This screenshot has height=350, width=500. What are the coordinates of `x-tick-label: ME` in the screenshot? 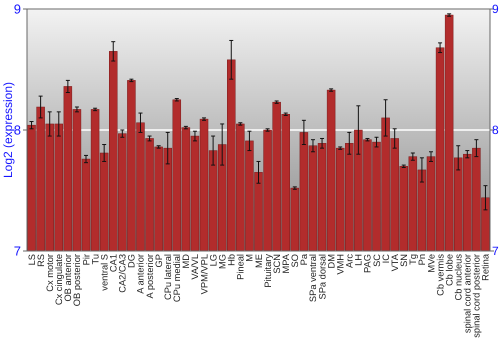 It's located at (259, 261).